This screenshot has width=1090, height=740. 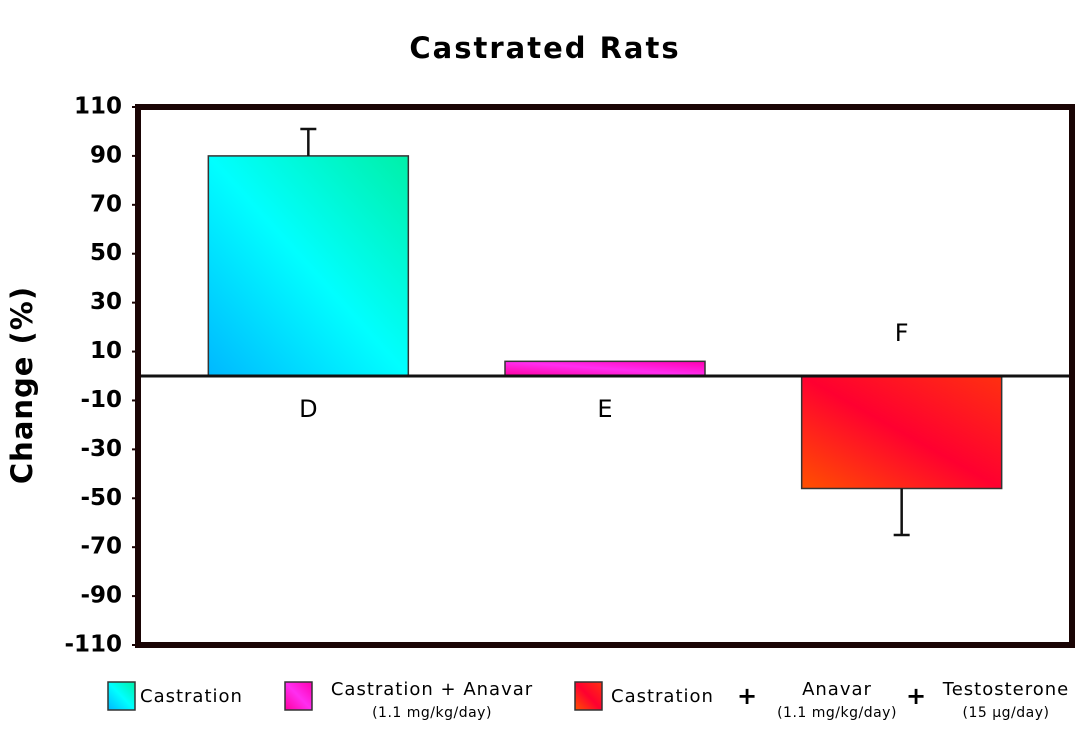 What do you see at coordinates (432, 689) in the screenshot?
I see `legend-label: Castration + Anavar` at bounding box center [432, 689].